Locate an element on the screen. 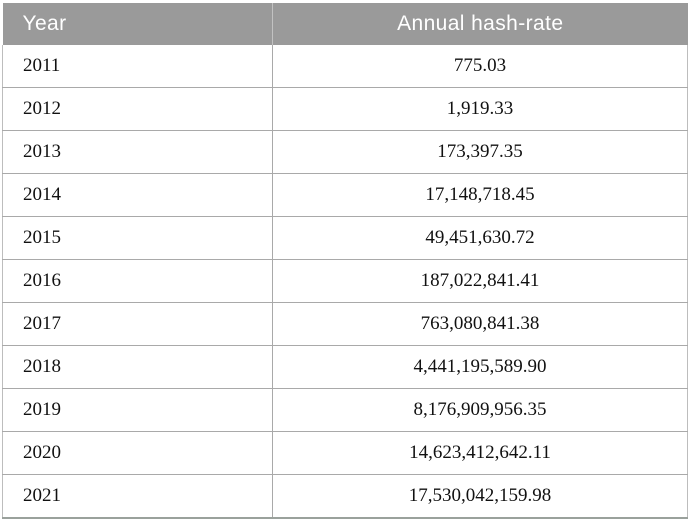 This screenshot has width=689, height=525. table-row: 2019 8,176,909,956.35 is located at coordinates (345, 410).